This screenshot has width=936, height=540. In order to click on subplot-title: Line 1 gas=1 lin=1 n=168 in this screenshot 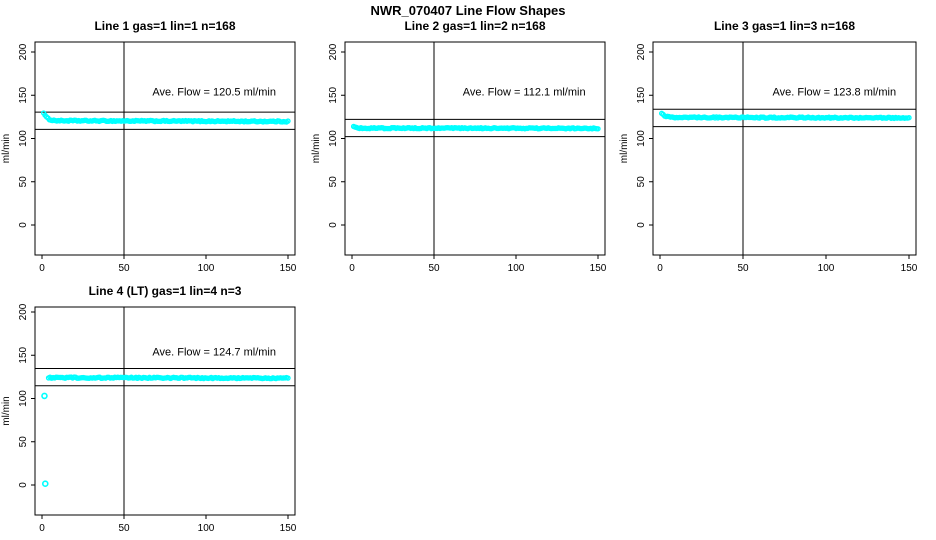, I will do `click(164, 26)`.